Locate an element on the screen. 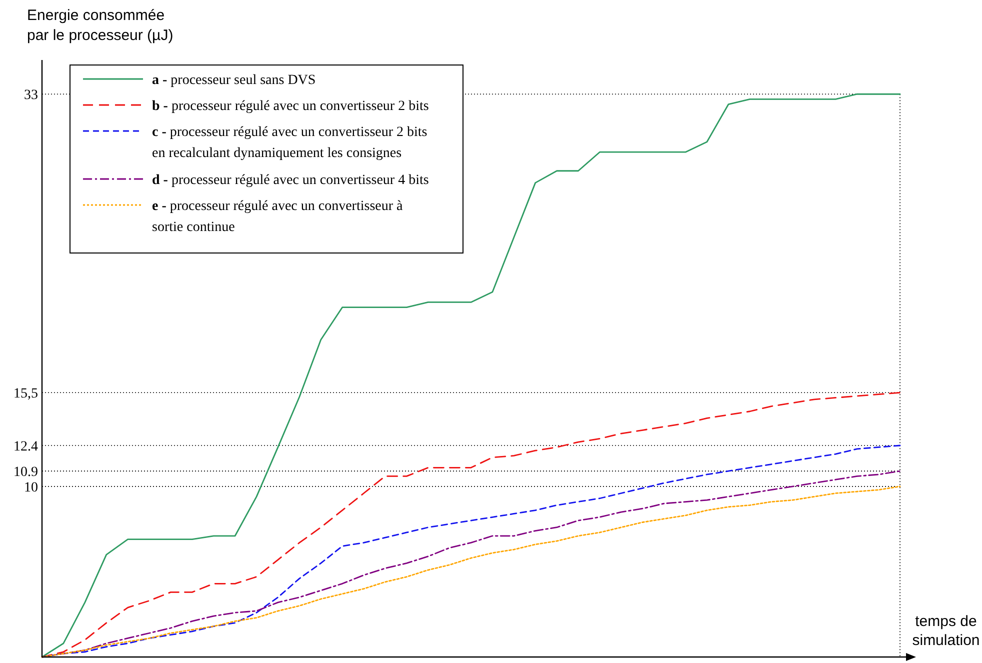 Image resolution: width=982 pixels, height=663 pixels. legend-label: c - processeur régulé avec un convertisseur 2 bits en recalculant dynamiquement les consignes is located at coordinates (290, 143).